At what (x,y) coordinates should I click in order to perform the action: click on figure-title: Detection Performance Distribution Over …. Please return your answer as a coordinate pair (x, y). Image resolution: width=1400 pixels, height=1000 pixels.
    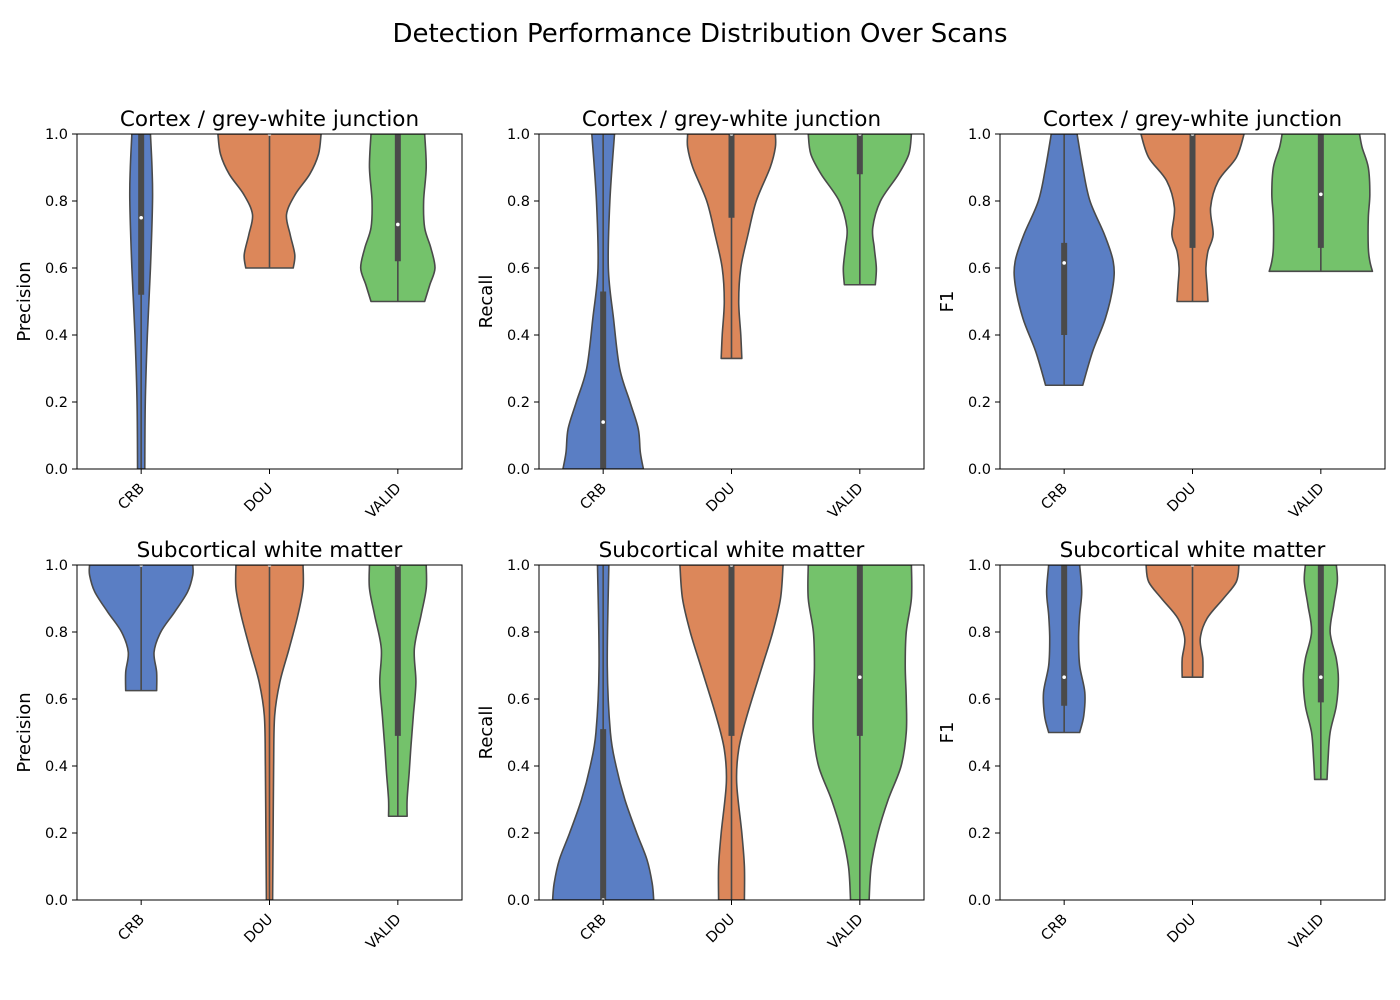
    Looking at the image, I should click on (699, 34).